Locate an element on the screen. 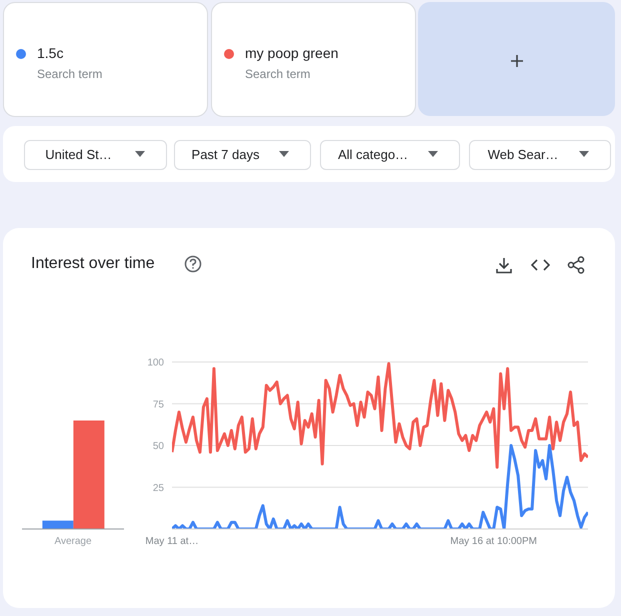 Image resolution: width=621 pixels, height=616 pixels. legend-label: 1.5c is located at coordinates (50, 53).